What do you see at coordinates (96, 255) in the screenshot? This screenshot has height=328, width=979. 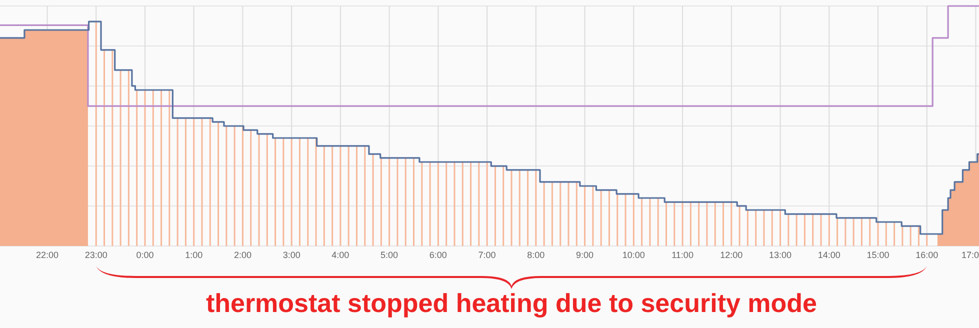 I see `x-tick-label: 23:00` at bounding box center [96, 255].